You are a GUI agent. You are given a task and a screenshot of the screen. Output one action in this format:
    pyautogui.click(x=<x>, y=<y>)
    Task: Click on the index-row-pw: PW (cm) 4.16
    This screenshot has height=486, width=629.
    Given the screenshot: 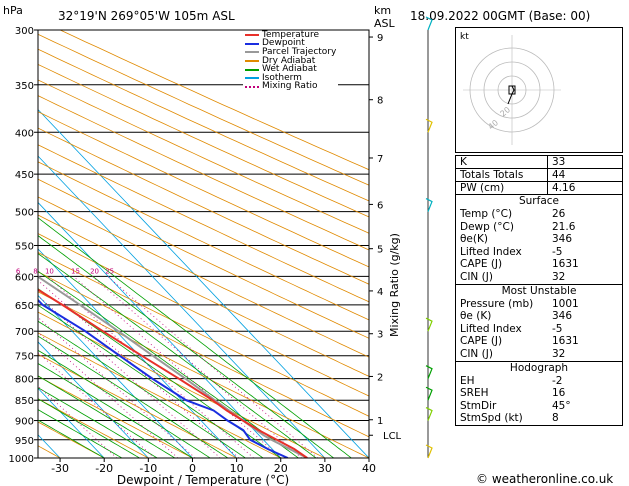 What is the action you would take?
    pyautogui.click(x=539, y=188)
    